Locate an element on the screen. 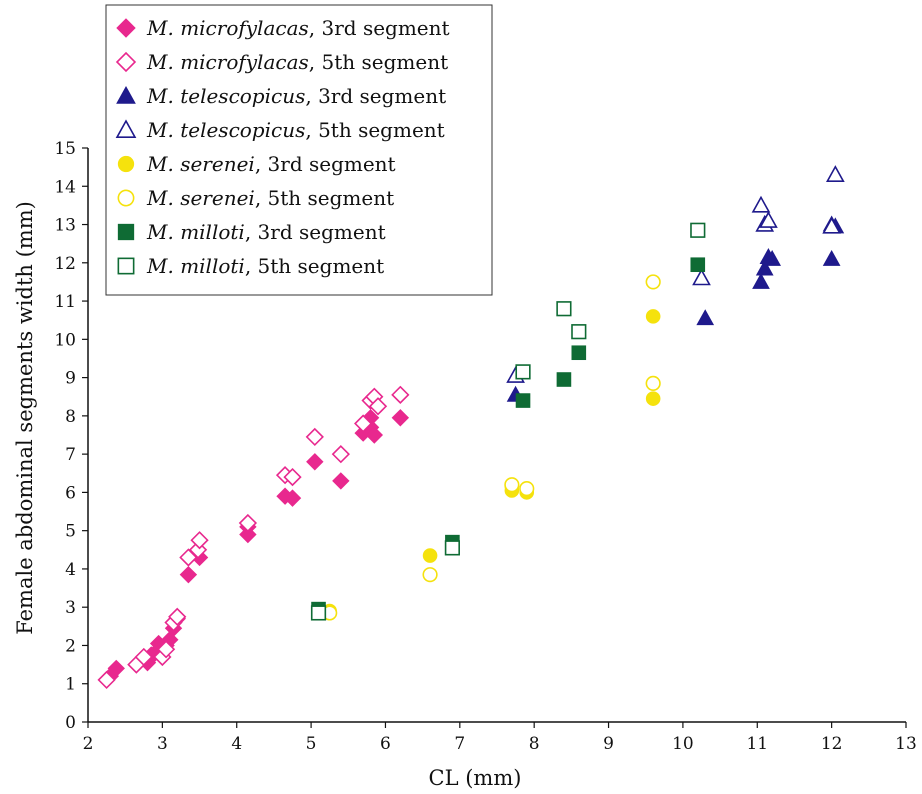  legend-label: M. microfylacas, 5th segment is located at coordinates (297, 62).